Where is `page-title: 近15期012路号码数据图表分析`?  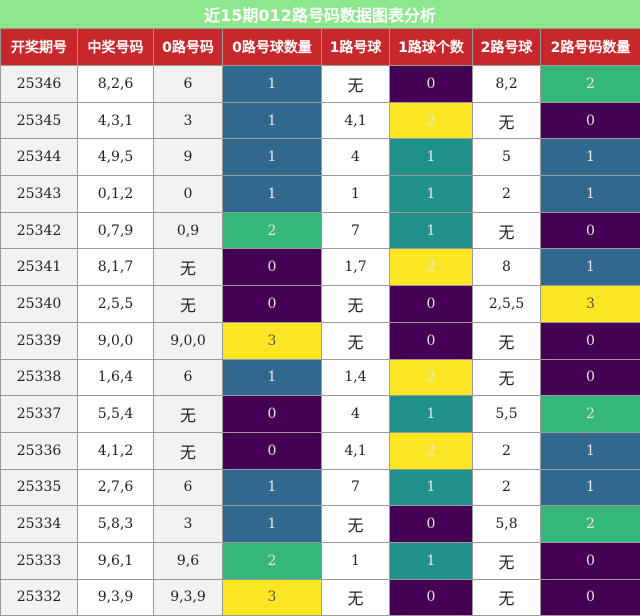 page-title: 近15期012路号码数据图表分析 is located at coordinates (320, 14).